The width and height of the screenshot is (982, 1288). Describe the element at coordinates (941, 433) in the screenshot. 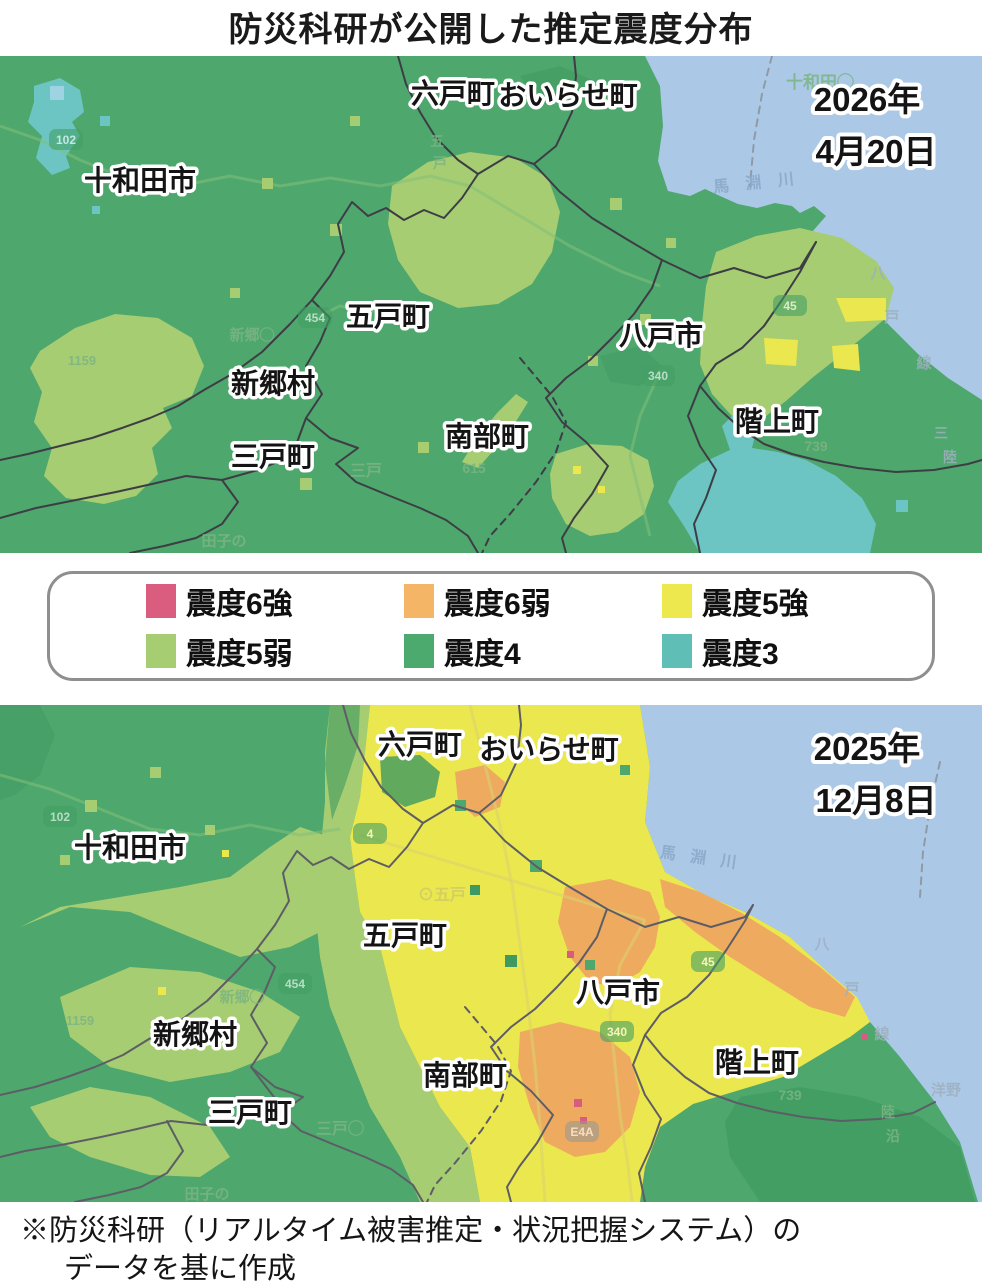

I see `svg-text: 三` at that location.